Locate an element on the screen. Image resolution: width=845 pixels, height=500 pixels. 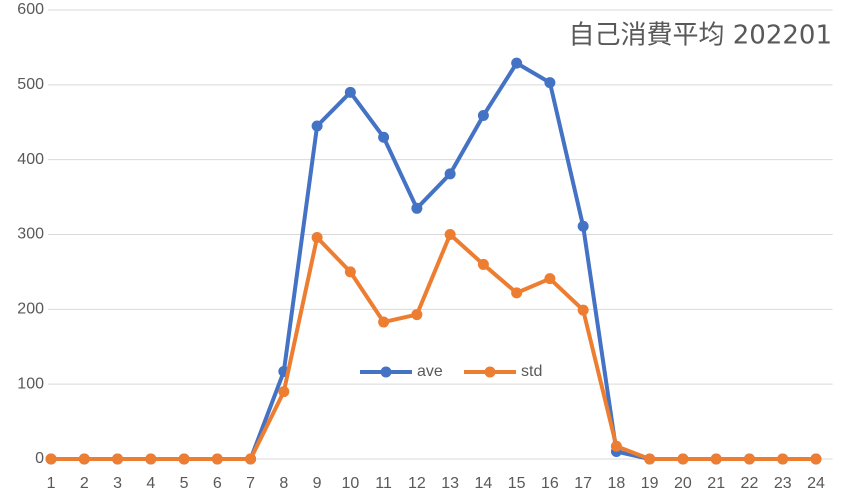
x-tick-label: 12 is located at coordinates (417, 483).